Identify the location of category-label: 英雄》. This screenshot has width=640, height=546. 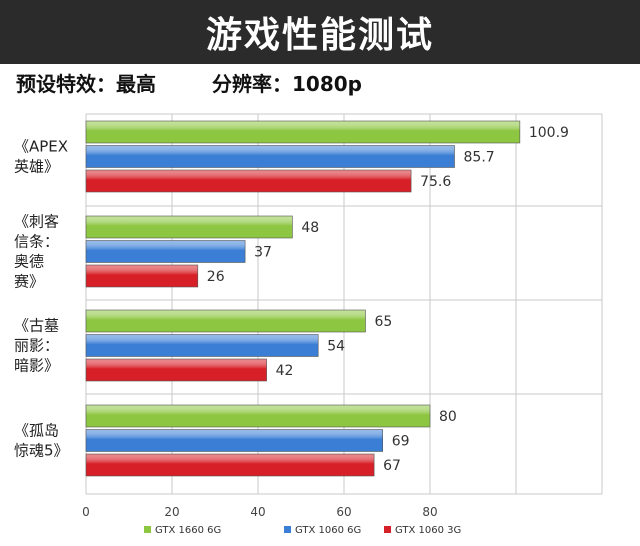
(36, 167).